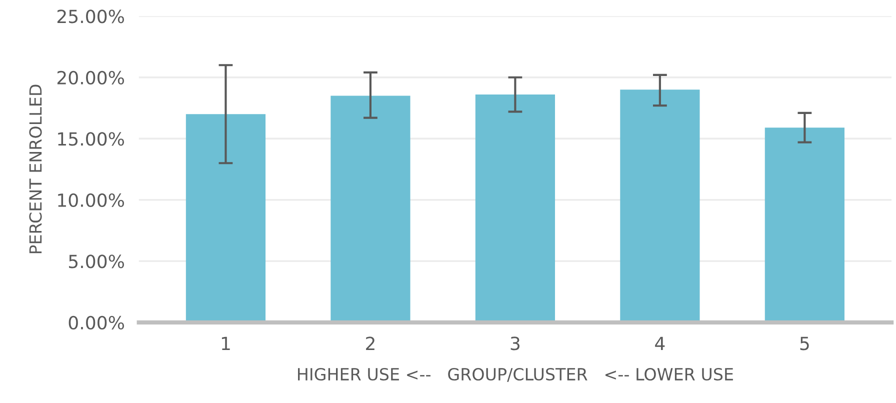 This screenshot has height=403, width=896. Describe the element at coordinates (90, 77) in the screenshot. I see `y-tick-label: 20.00%` at that location.